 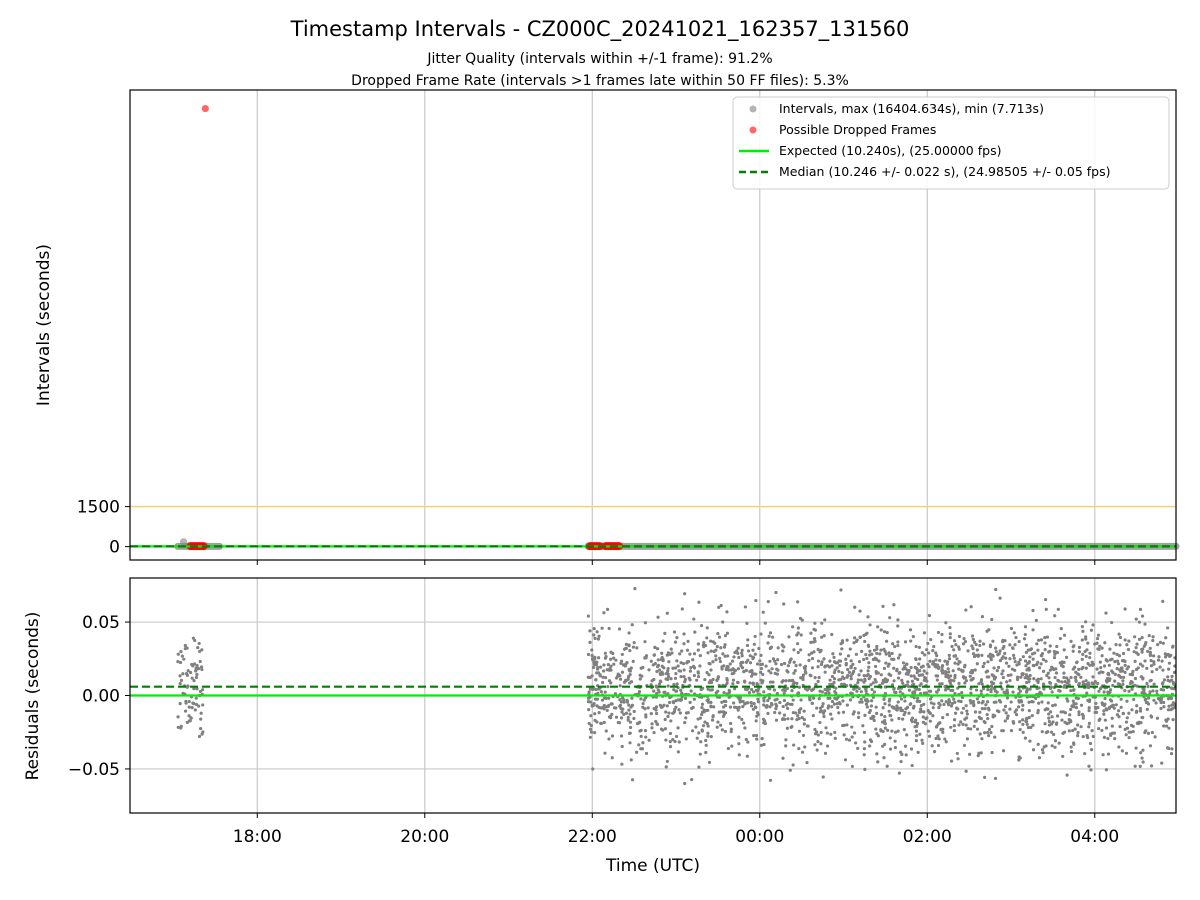 What do you see at coordinates (753, 130) in the screenshot?
I see `legend-dropped-marker` at bounding box center [753, 130].